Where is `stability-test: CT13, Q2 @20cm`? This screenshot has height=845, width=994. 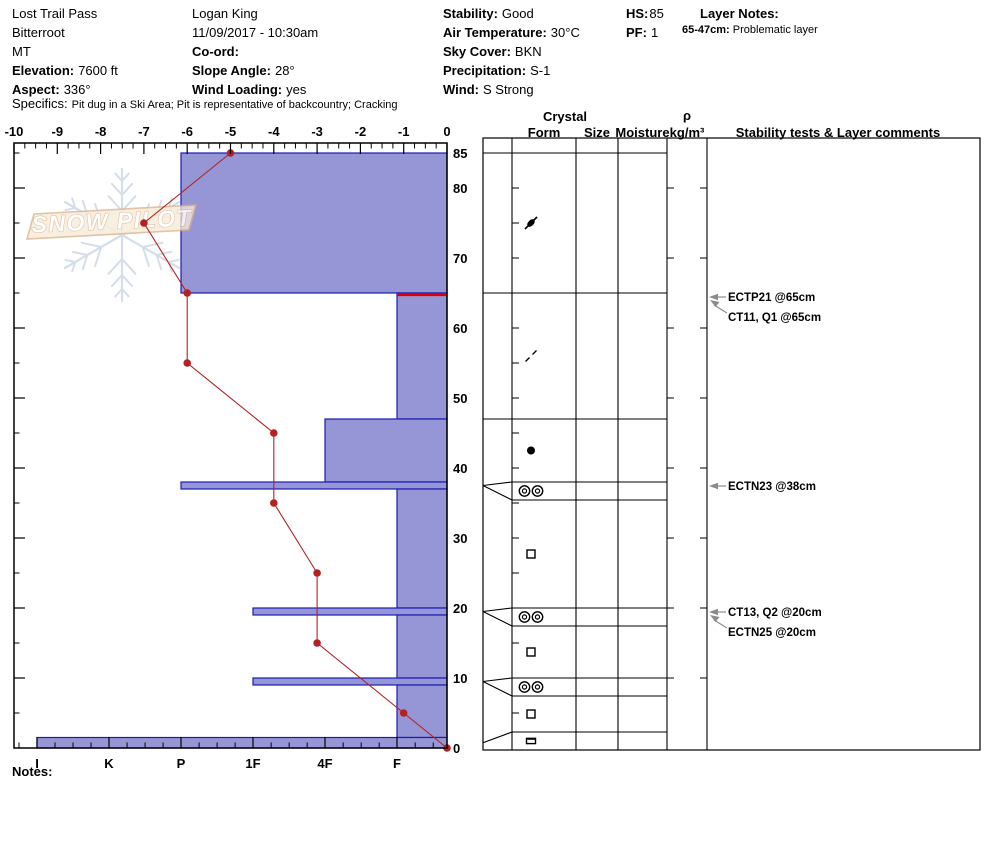
stability-test: CT13, Q2 @20cm is located at coordinates (765, 613).